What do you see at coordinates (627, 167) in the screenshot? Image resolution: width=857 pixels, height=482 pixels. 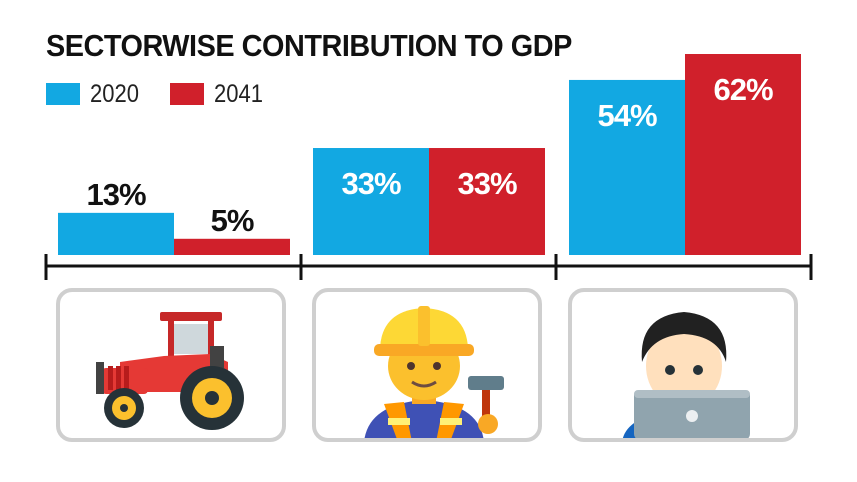 I see `bar-2020-services` at bounding box center [627, 167].